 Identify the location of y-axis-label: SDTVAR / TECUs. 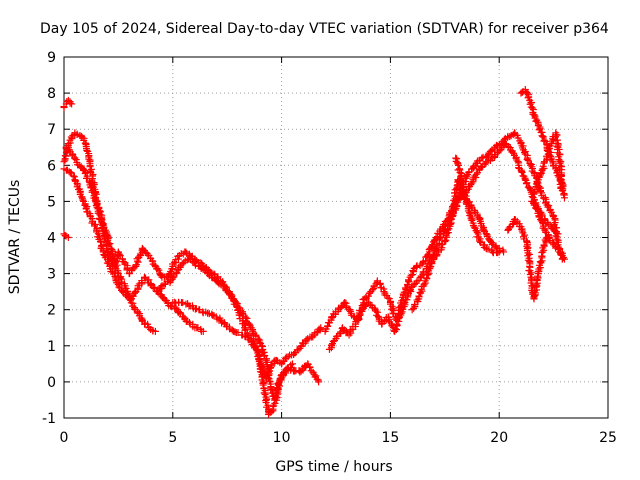
(15, 237).